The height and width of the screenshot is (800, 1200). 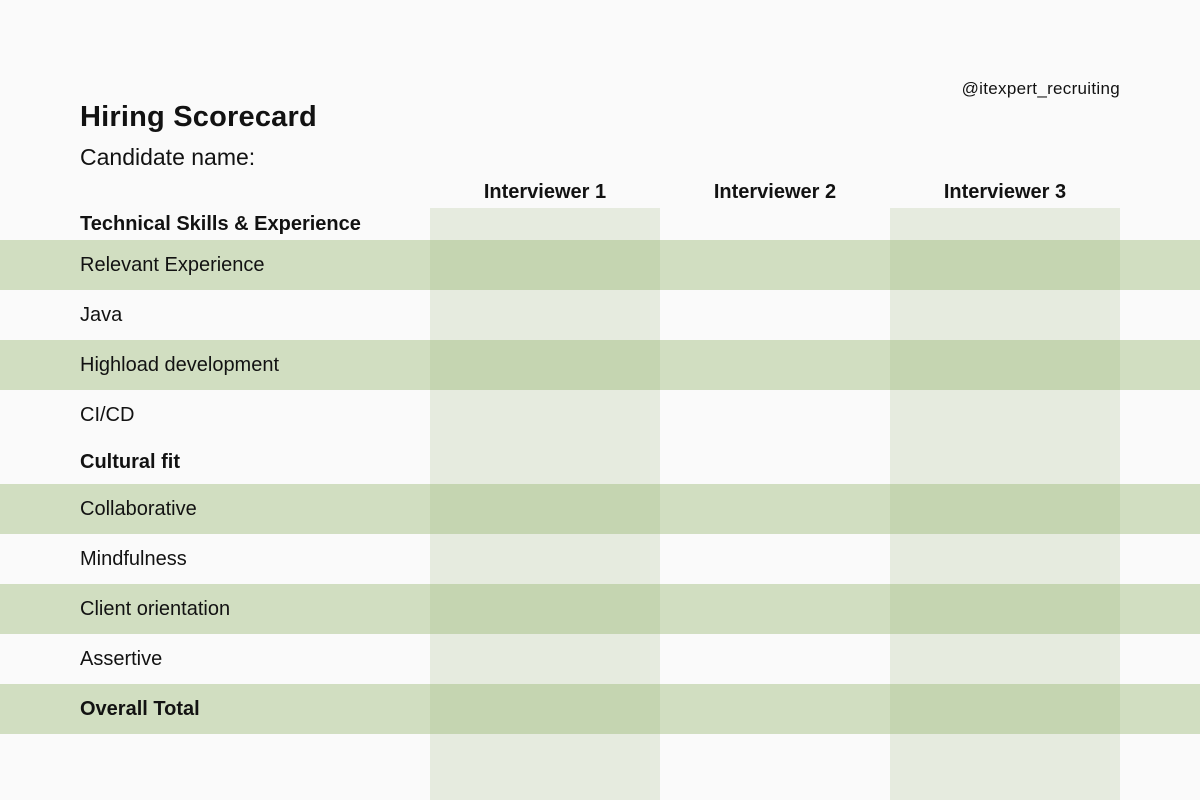 I want to click on row-label: Collaborative, so click(x=138, y=508).